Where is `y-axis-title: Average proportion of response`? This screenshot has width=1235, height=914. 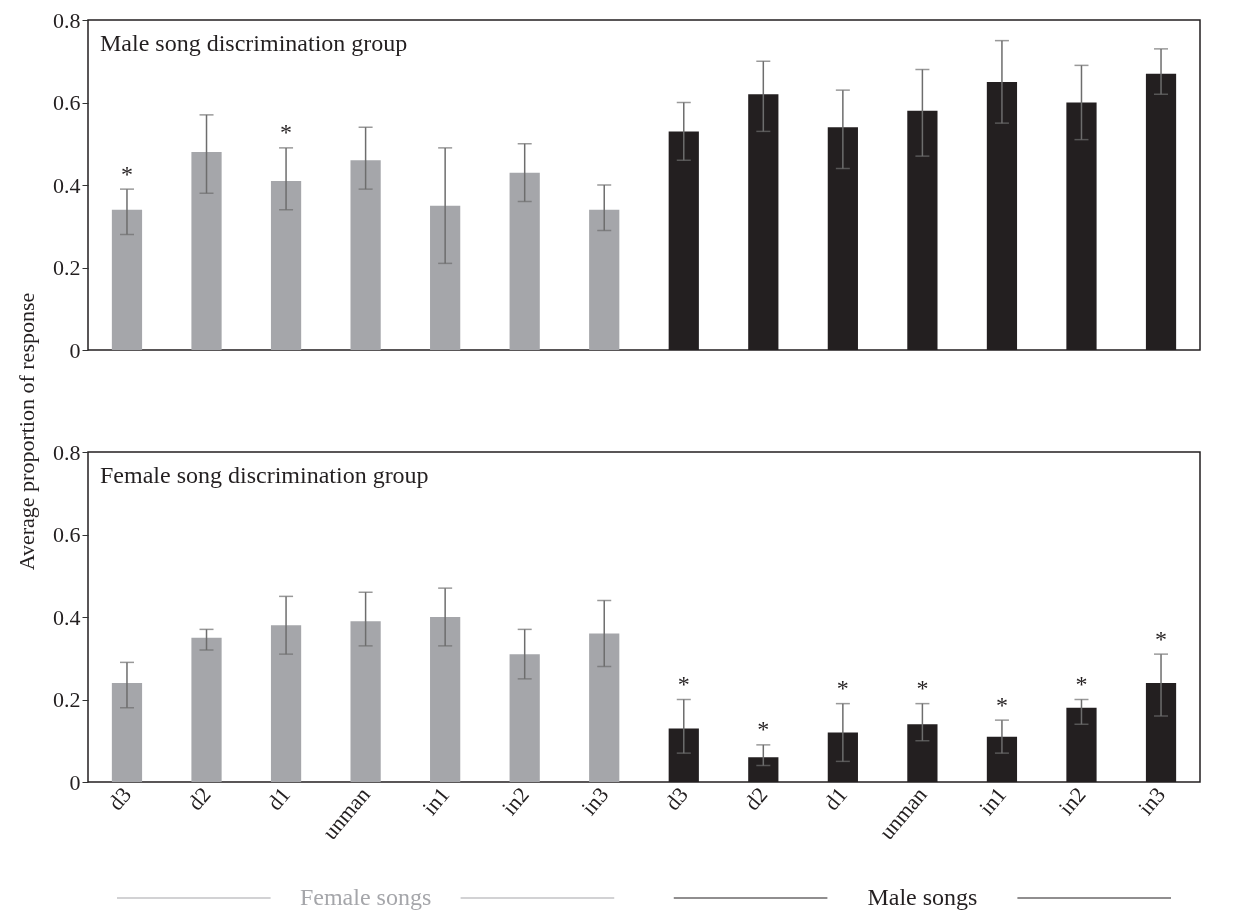
y-axis-title: Average proportion of response is located at coordinates (26, 431).